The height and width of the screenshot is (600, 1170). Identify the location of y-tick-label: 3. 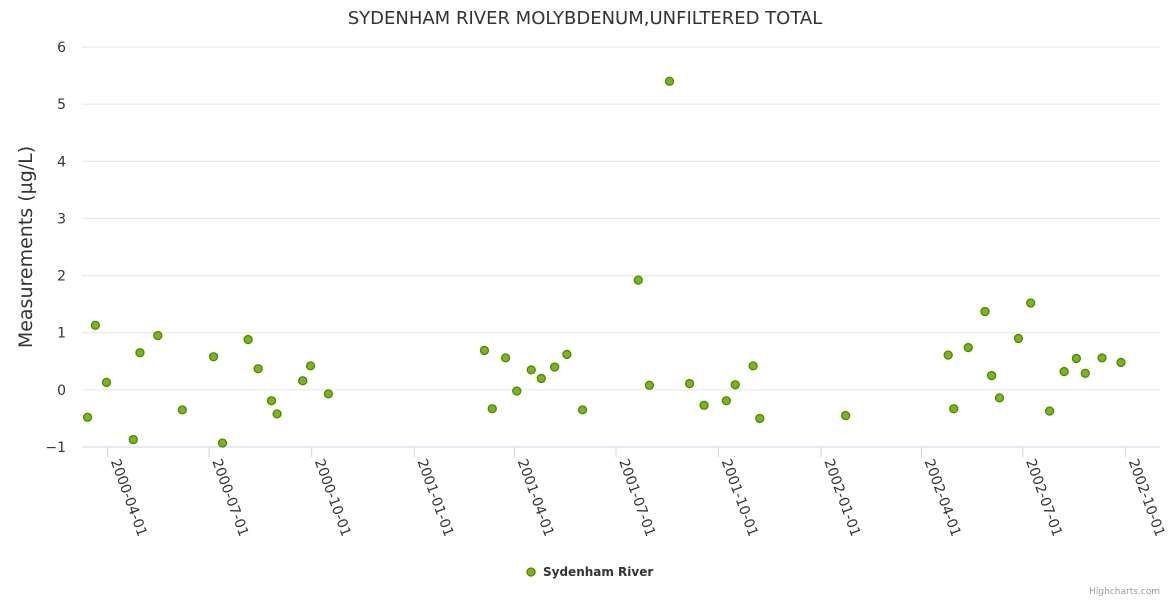
(61, 219).